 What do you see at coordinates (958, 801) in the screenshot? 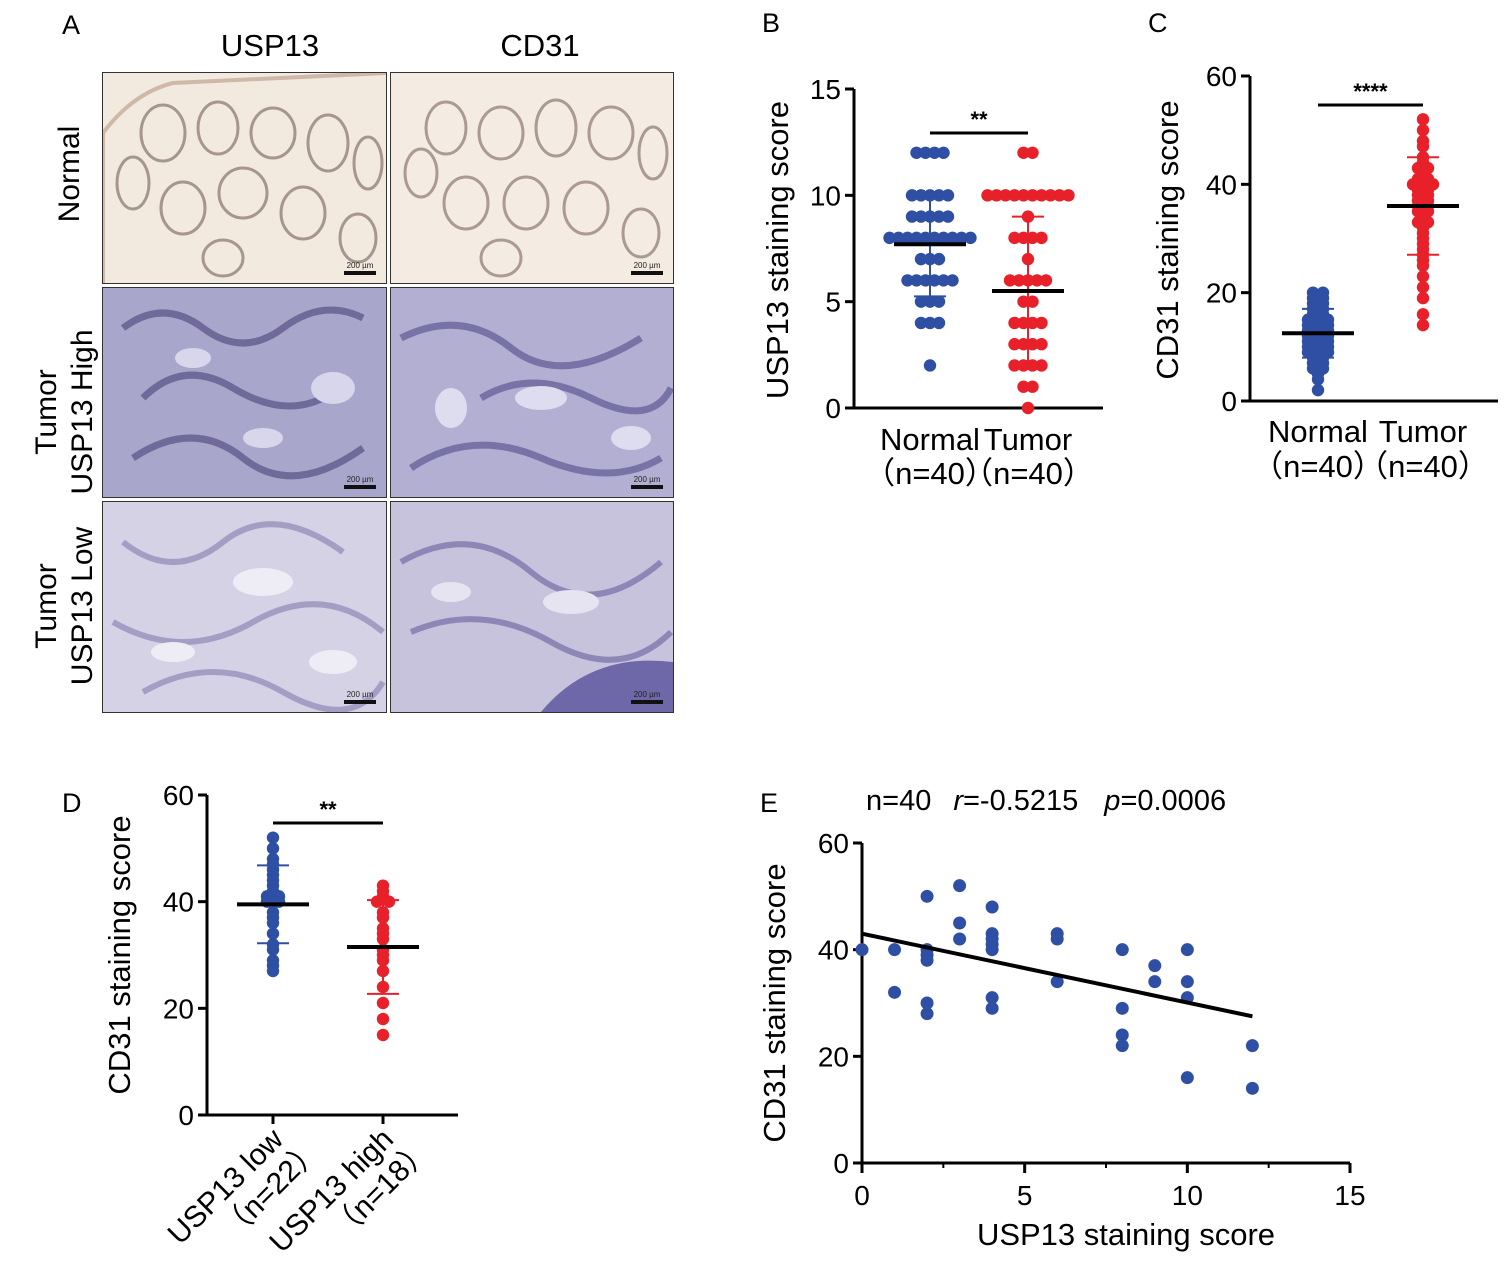
I see `stats-annotation-part: r` at bounding box center [958, 801].